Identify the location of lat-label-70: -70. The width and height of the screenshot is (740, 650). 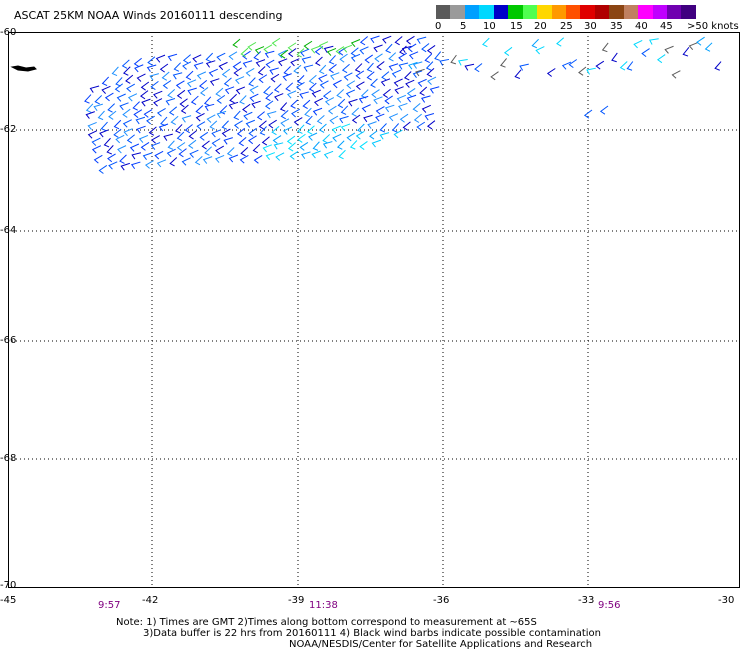
(8, 585).